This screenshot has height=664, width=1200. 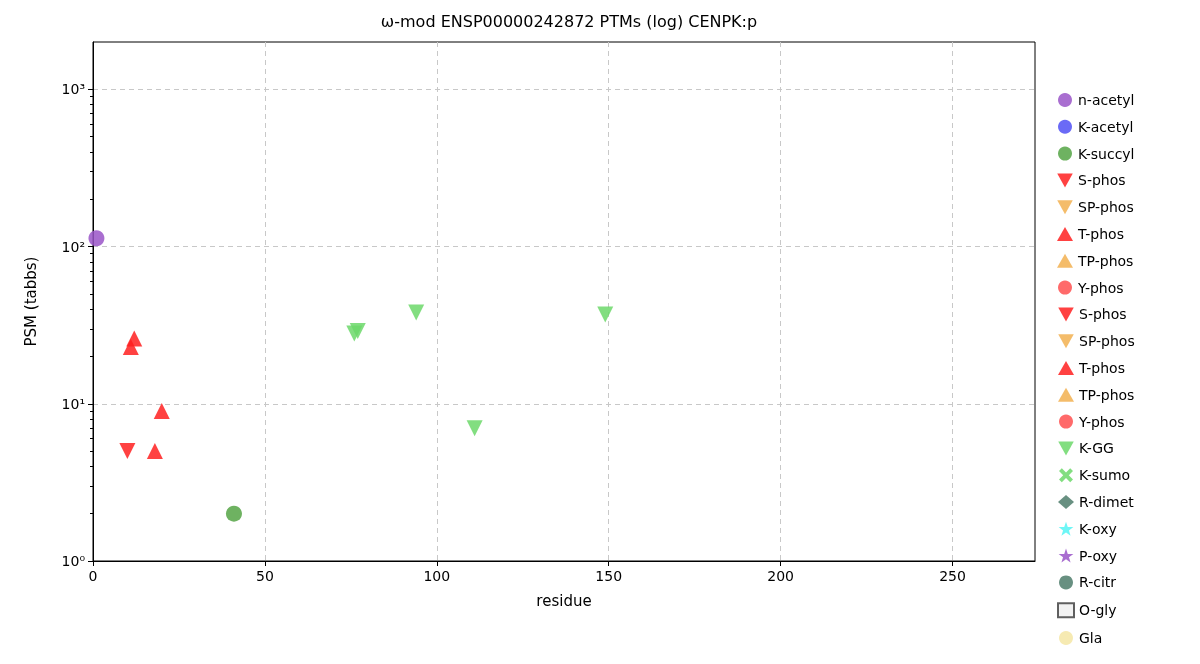 What do you see at coordinates (1106, 100) in the screenshot?
I see `legend-label: n-acetyl` at bounding box center [1106, 100].